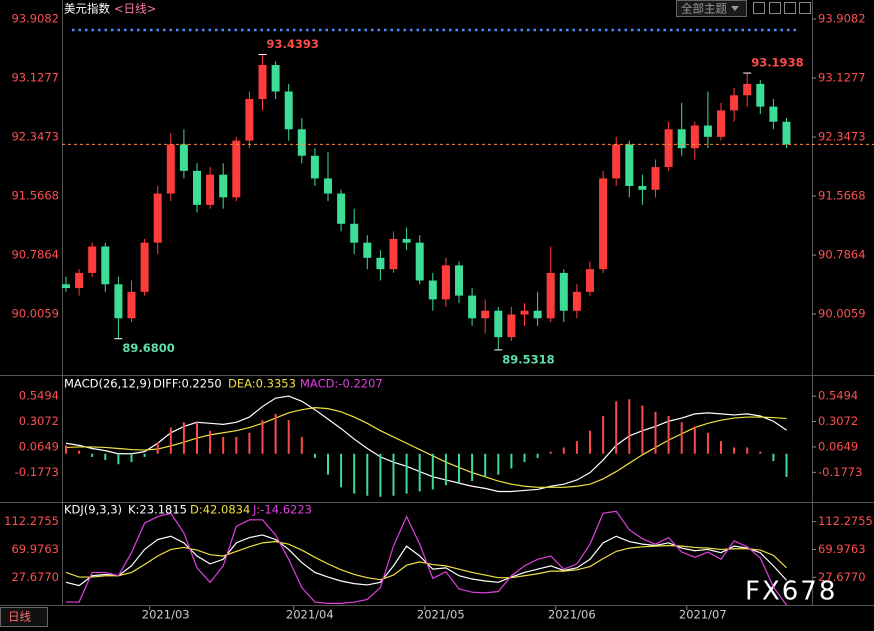 The image size is (874, 631). What do you see at coordinates (441, 615) in the screenshot?
I see `x-tick-label: 2021/05` at bounding box center [441, 615].